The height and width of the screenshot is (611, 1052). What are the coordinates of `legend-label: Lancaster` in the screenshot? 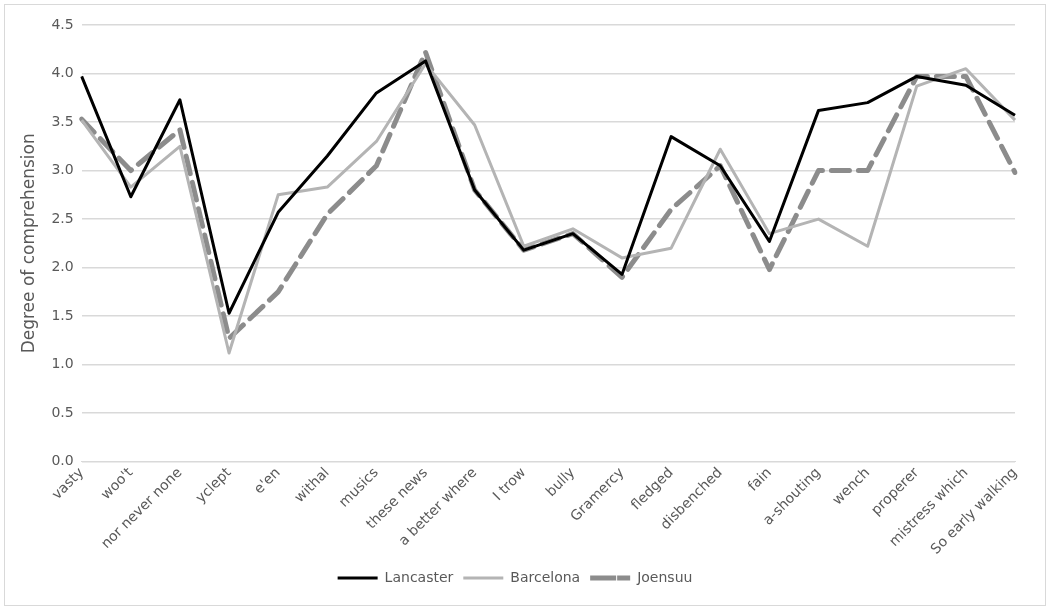 It's located at (419, 576).